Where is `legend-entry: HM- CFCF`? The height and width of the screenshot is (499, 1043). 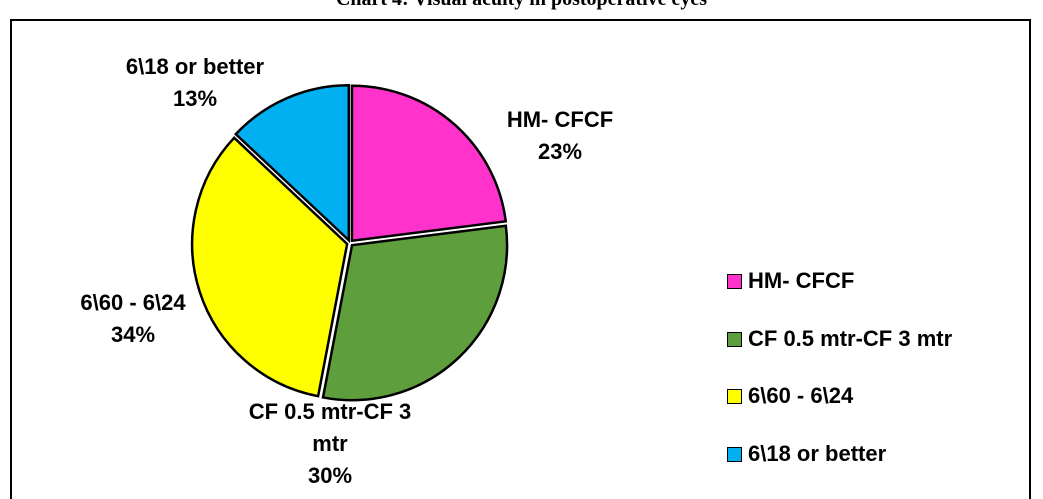 legend-entry: HM- CFCF is located at coordinates (790, 281).